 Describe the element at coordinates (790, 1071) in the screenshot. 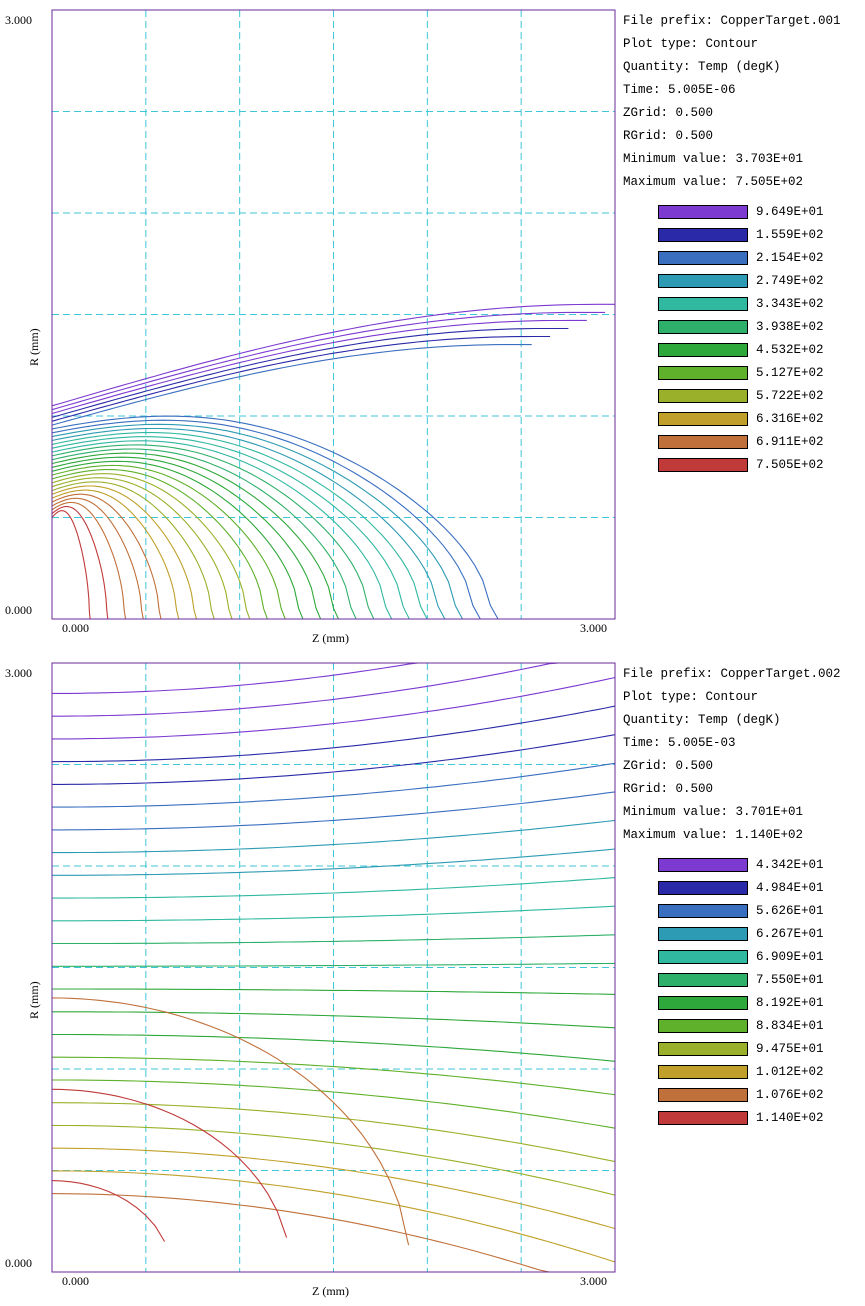

I see `legend-value: 1.012E+02` at that location.